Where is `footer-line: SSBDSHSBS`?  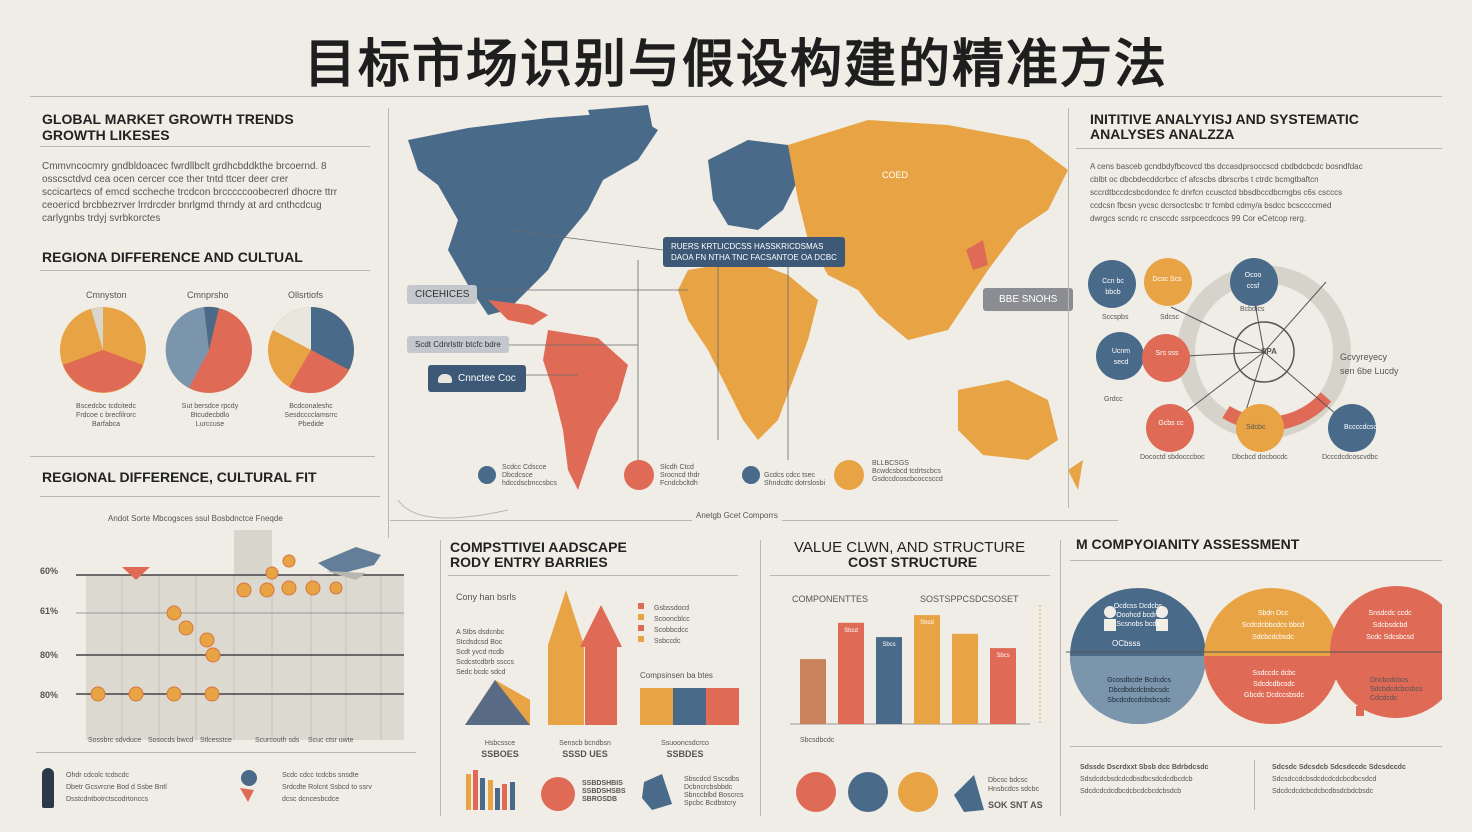
footer-line: SSBDSHSBS is located at coordinates (604, 791).